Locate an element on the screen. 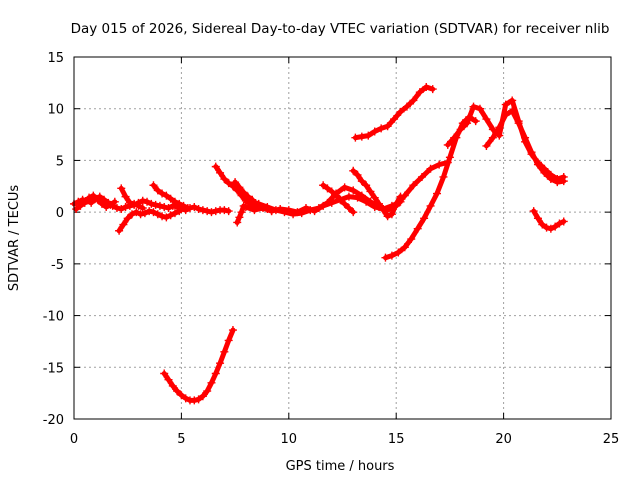  series-sat-i is located at coordinates (198, 365).